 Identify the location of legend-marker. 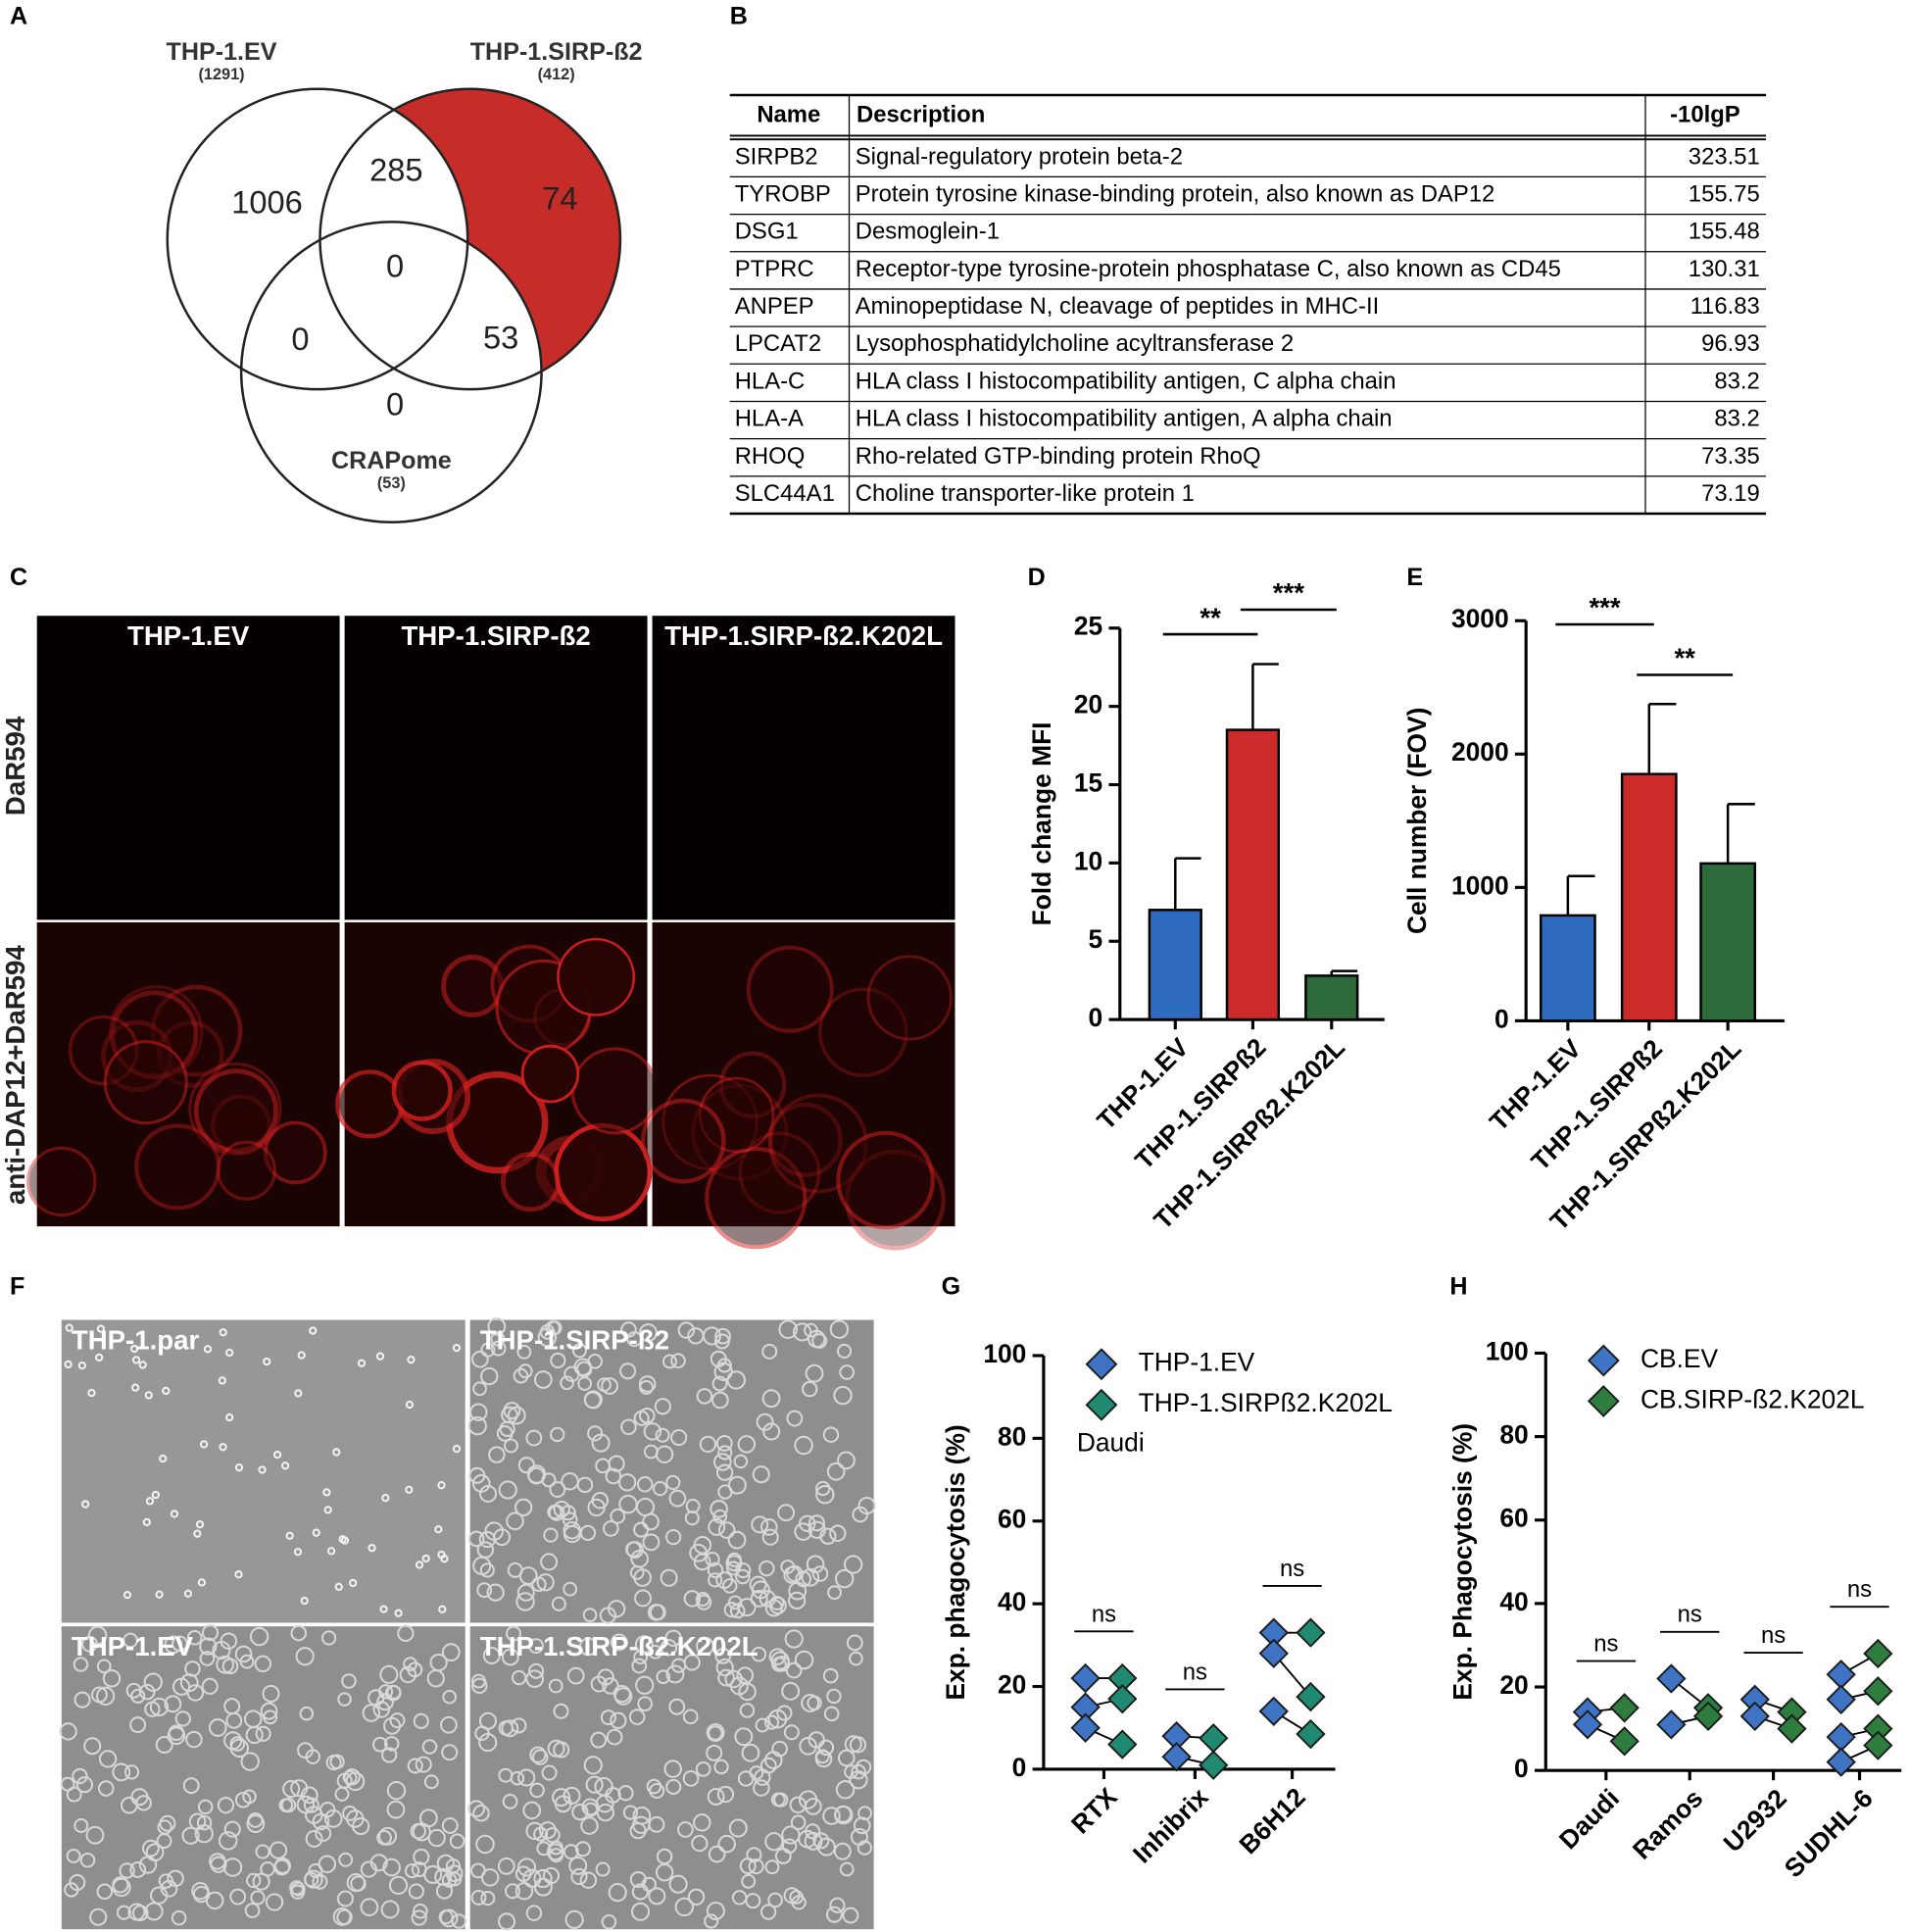
(1102, 1404).